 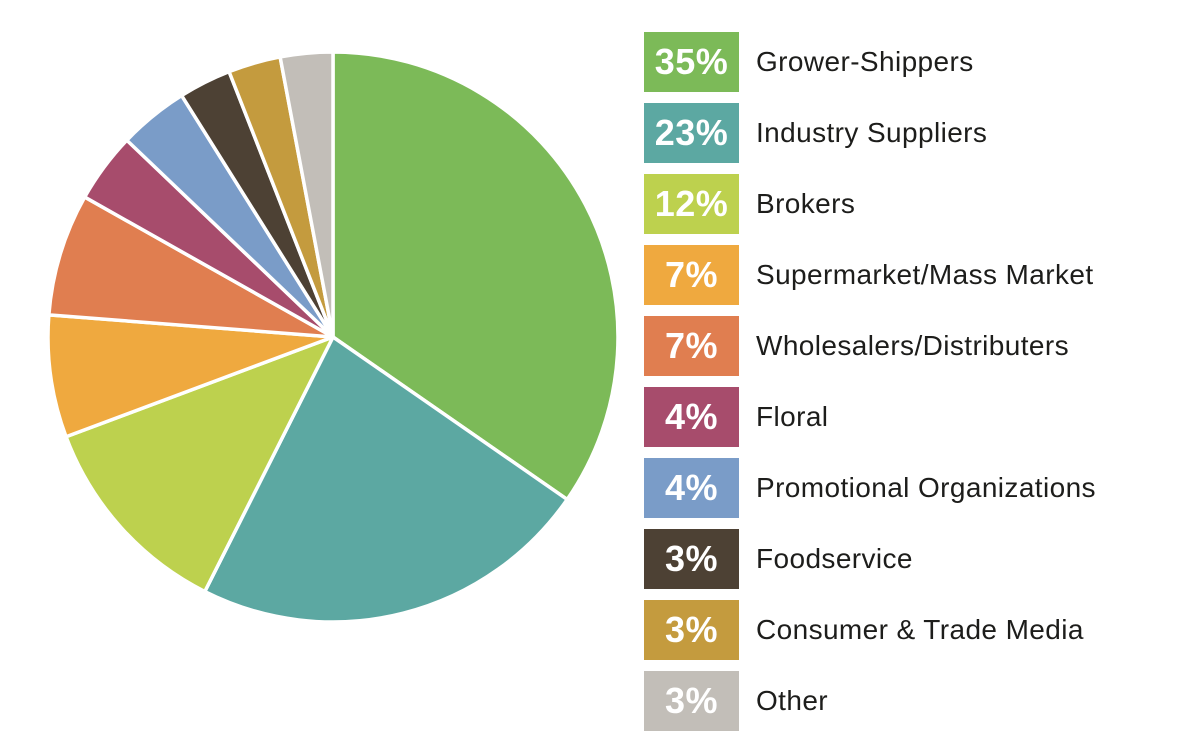 I want to click on legend-item-promotional-organizations: 4% Promotional Organizations, so click(x=870, y=488).